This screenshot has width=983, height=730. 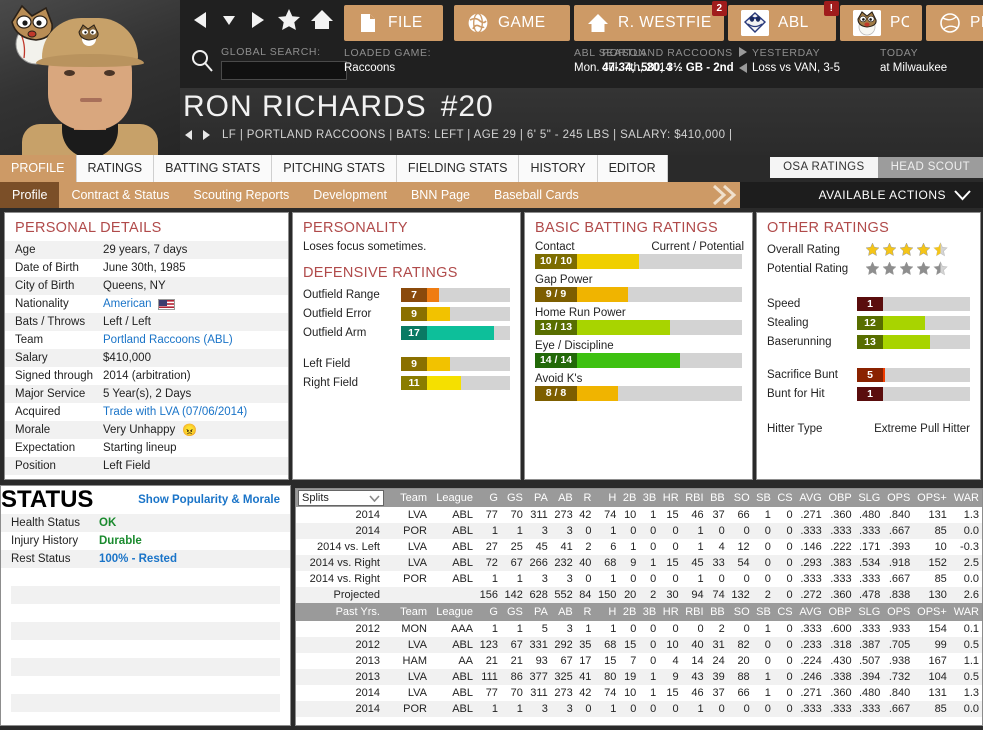 What do you see at coordinates (38, 168) in the screenshot?
I see `tab-profile: PROFILE` at bounding box center [38, 168].